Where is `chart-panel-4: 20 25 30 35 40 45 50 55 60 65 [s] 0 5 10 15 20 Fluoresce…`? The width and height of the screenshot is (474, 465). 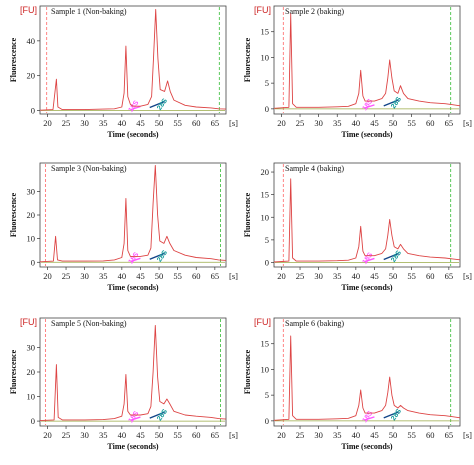 chart-panel-4: 20 25 30 35 40 45 50 55 60 65 [s] 0 5 10 15 20 Fluoresce… is located at coordinates (357, 227).